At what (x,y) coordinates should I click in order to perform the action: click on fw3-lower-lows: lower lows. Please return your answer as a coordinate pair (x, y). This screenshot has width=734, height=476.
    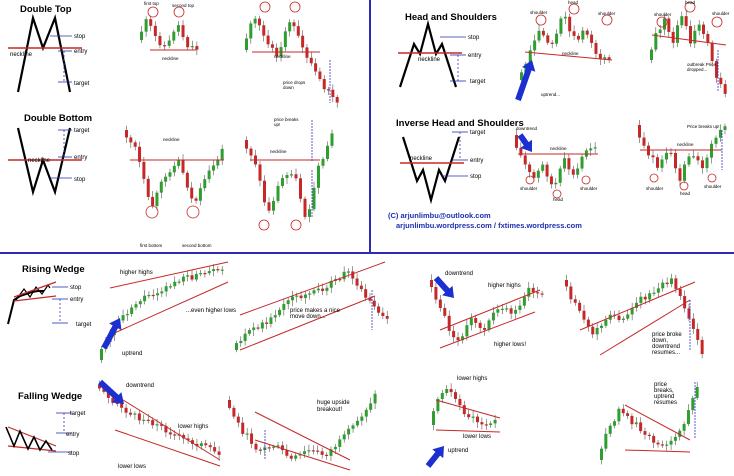
    Looking at the image, I should click on (477, 437).